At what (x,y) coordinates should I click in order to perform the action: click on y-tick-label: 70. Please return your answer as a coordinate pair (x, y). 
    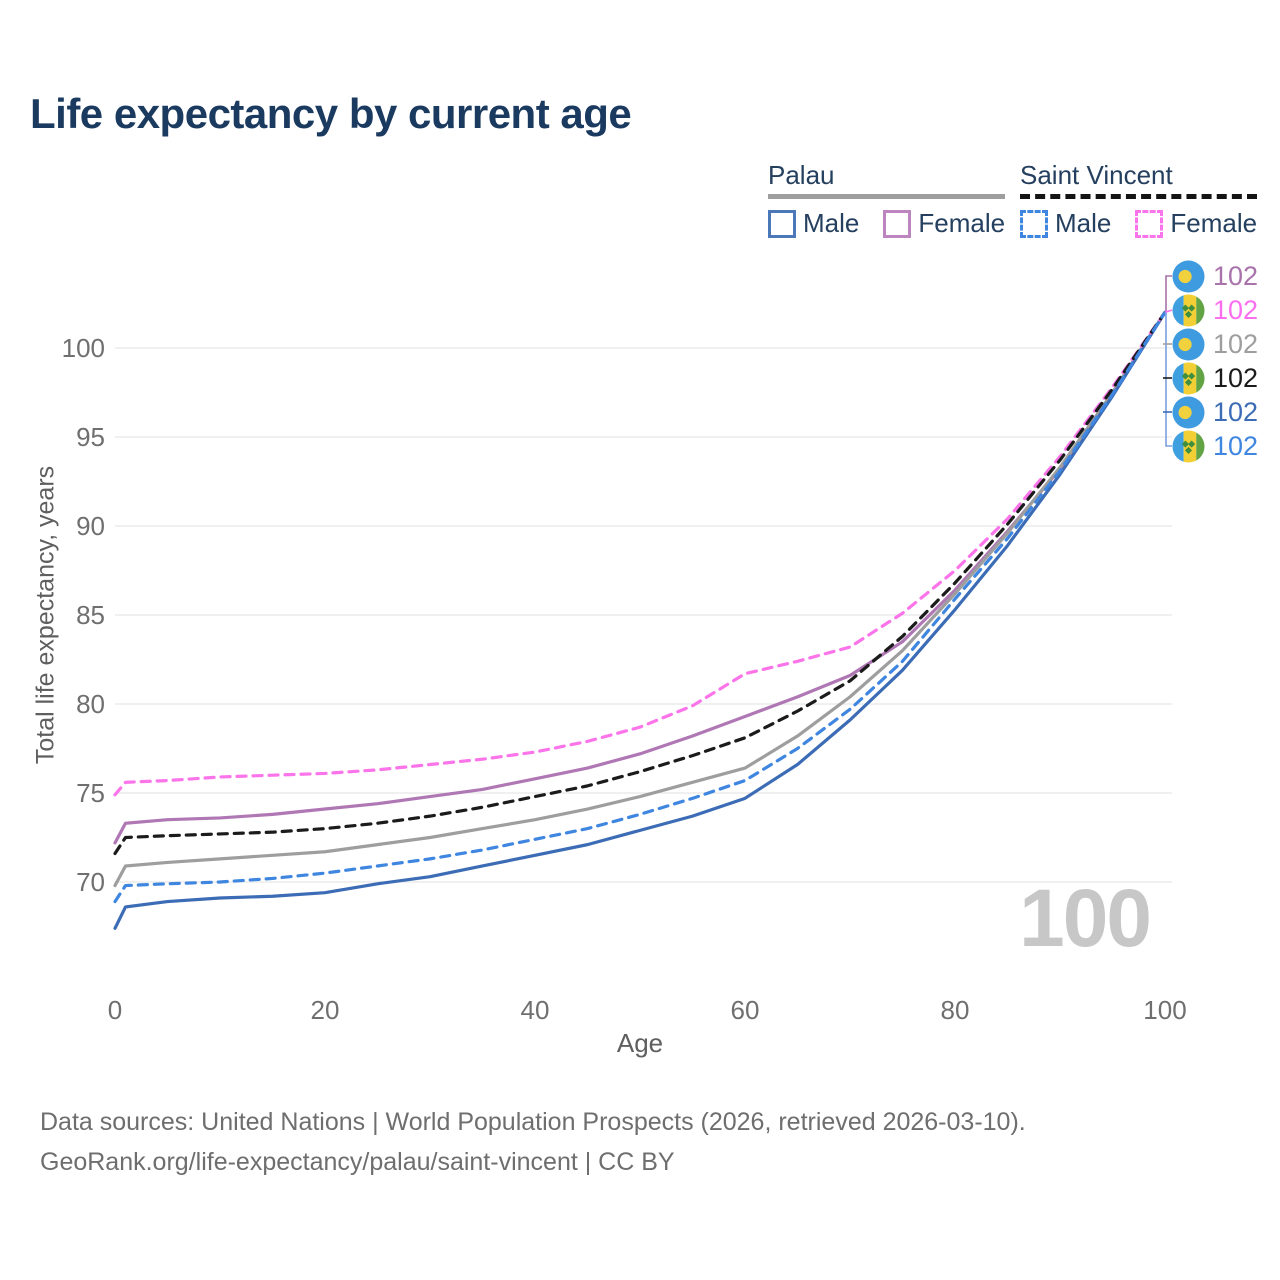
    Looking at the image, I should click on (90, 882).